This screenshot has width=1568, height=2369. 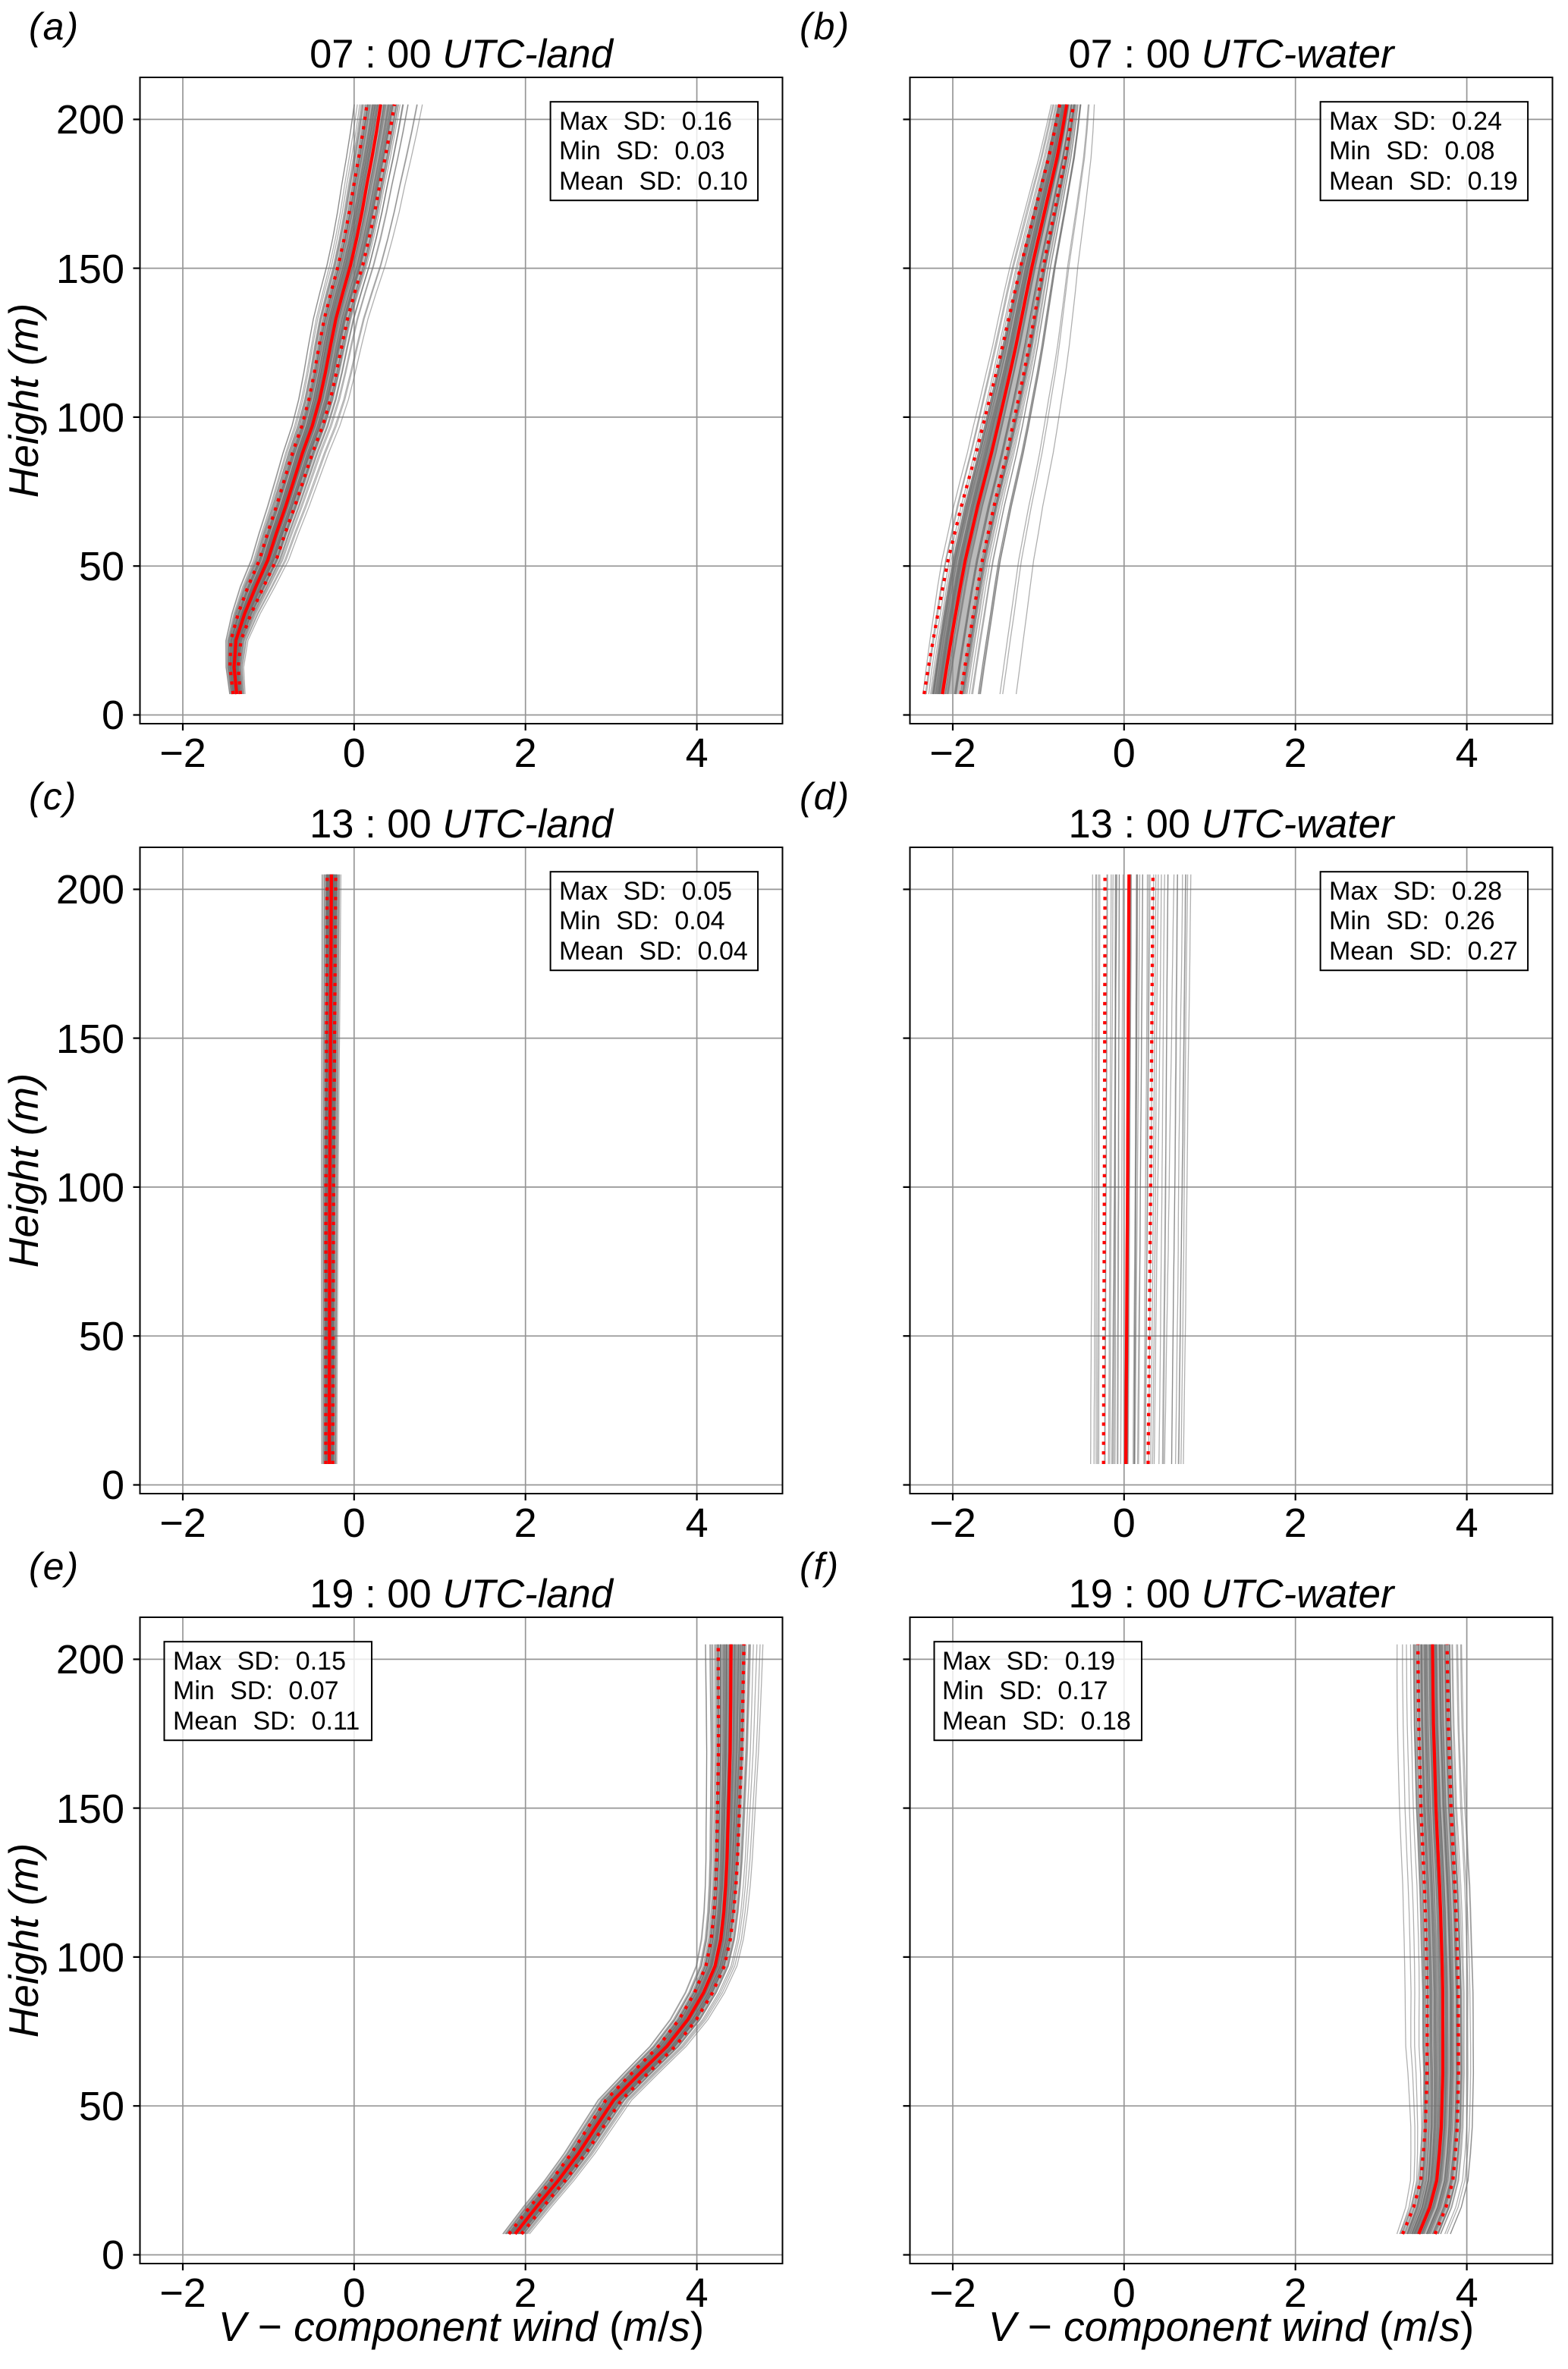 I want to click on svg-text: Max SD: 0.24, so click(x=1415, y=121).